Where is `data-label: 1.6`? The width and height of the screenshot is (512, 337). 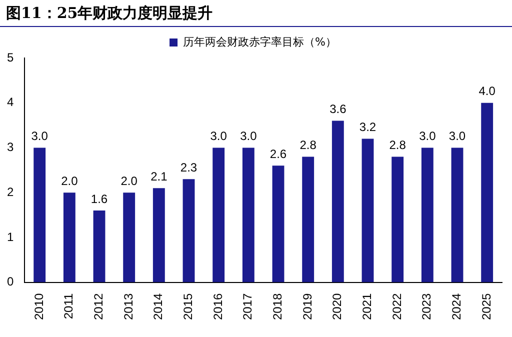 data-label: 1.6 is located at coordinates (99, 199).